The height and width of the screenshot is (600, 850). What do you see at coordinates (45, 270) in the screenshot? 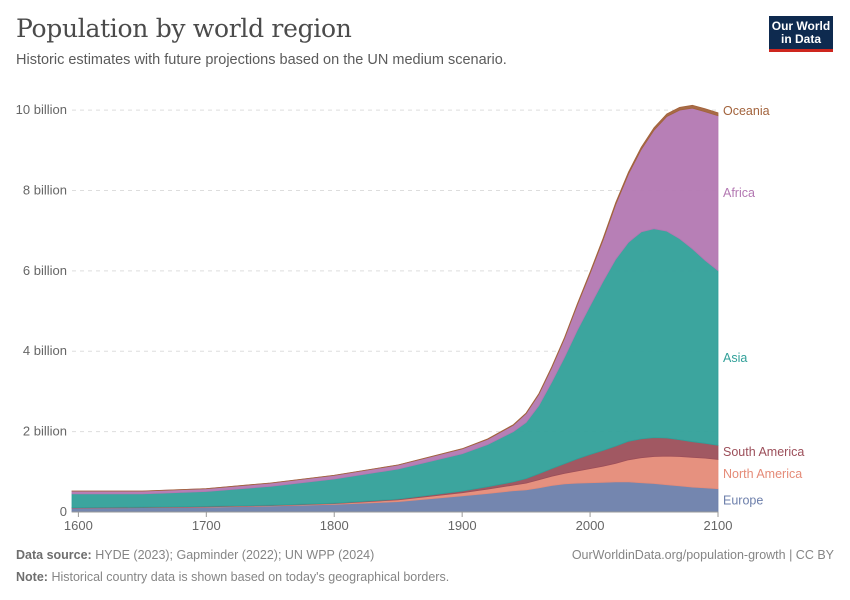
I see `y-tick-label: 6 billion` at bounding box center [45, 270].